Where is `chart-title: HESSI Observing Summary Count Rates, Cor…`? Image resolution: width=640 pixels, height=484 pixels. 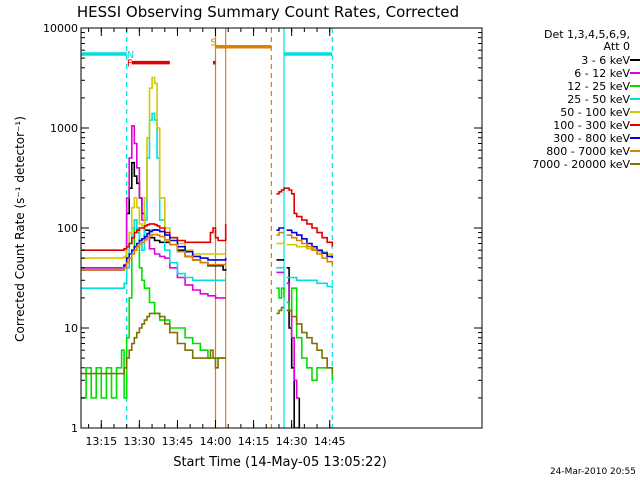
chart-title: HESSI Observing Summary Count Rates, Cor… is located at coordinates (268, 12).